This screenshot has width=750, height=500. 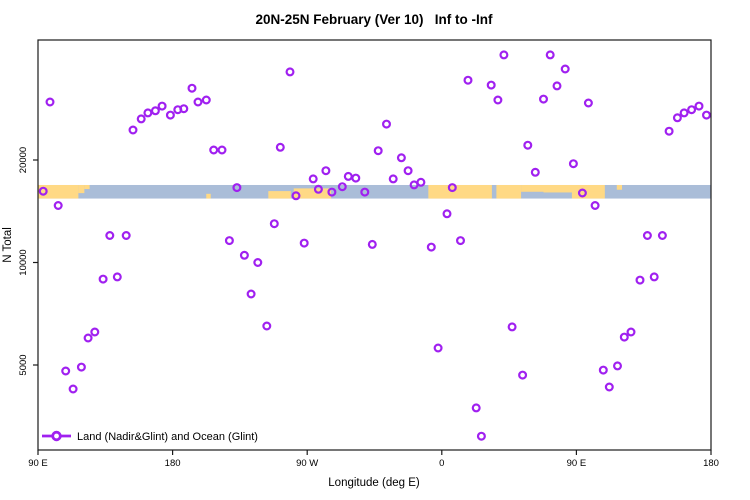 What do you see at coordinates (8, 245) in the screenshot?
I see `y-axis-label: N Total` at bounding box center [8, 245].